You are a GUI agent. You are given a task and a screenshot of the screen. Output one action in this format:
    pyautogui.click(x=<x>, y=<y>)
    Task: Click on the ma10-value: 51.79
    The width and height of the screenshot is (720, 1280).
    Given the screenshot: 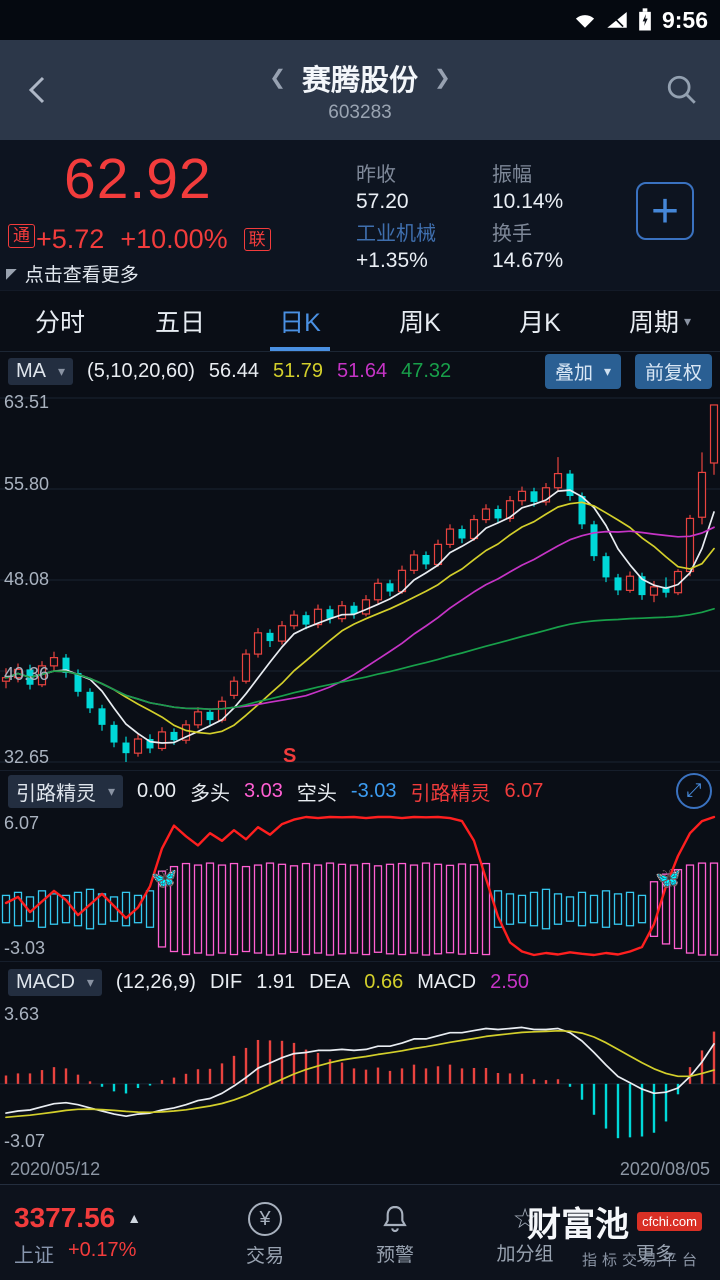 What is the action you would take?
    pyautogui.click(x=298, y=370)
    